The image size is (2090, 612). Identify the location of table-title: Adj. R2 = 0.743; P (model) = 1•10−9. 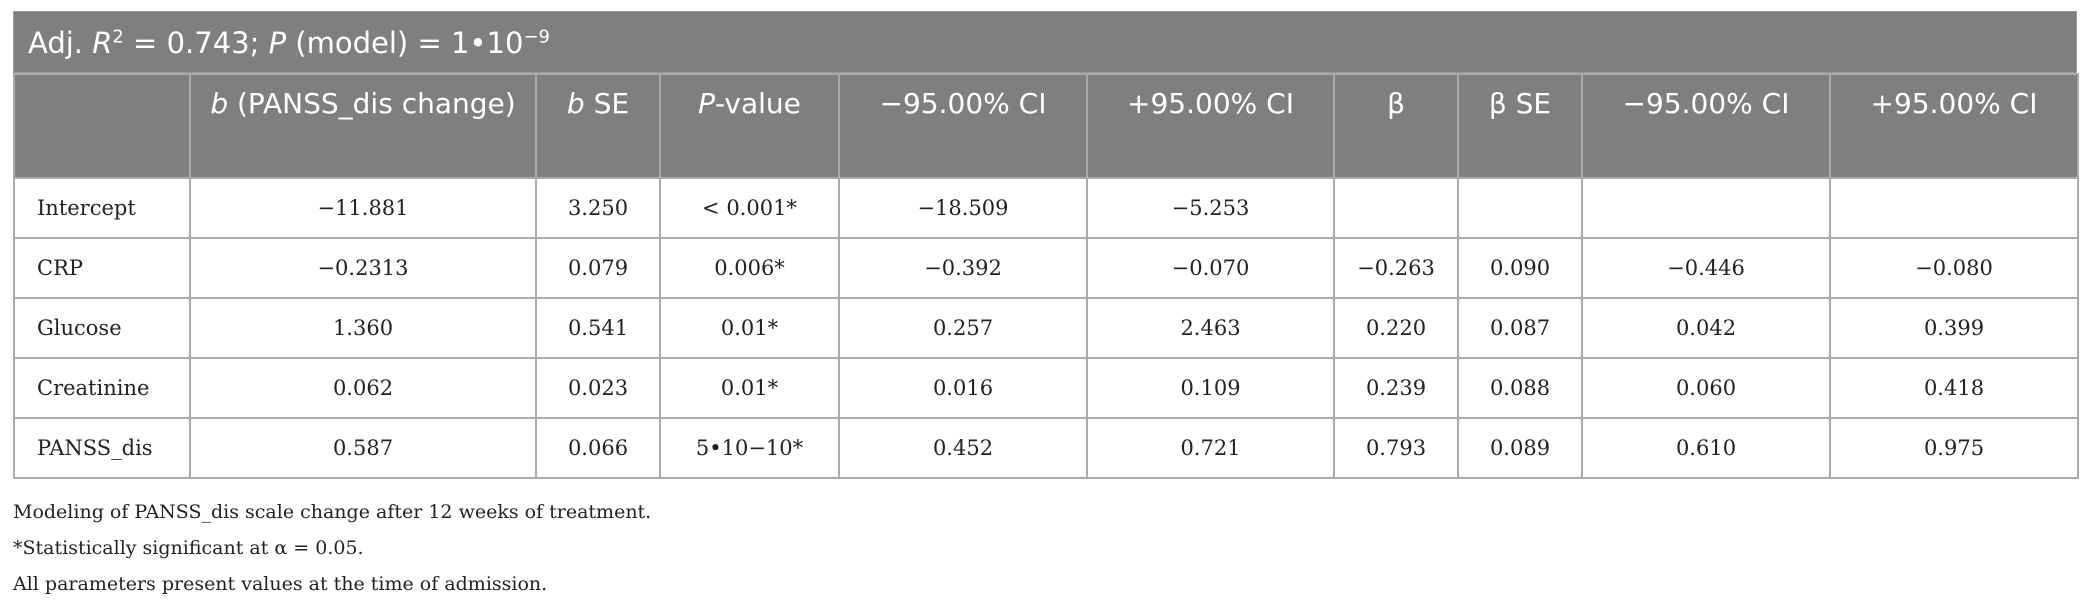
(1045, 42).